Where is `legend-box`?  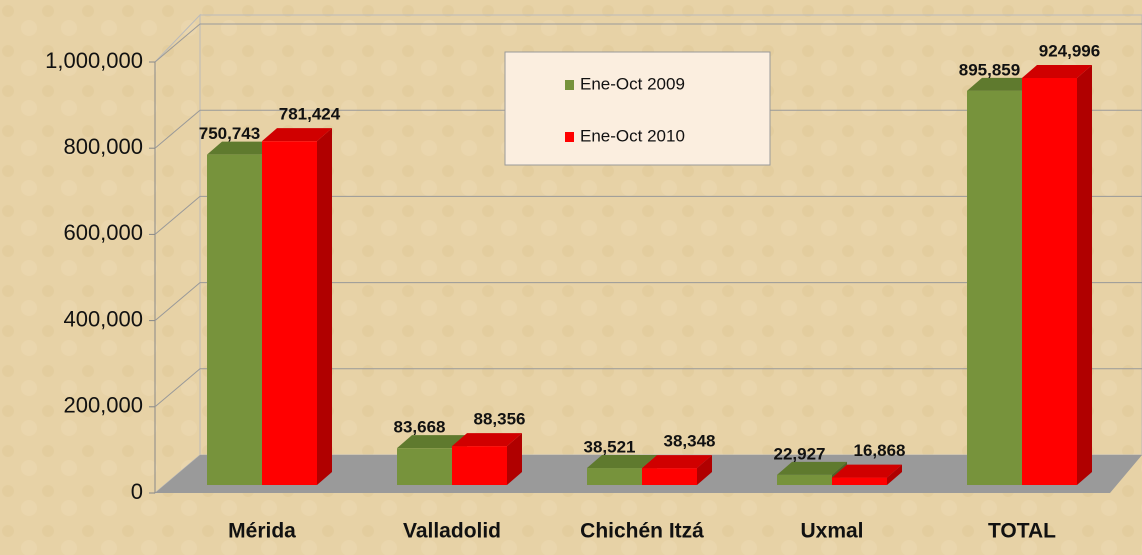
legend-box is located at coordinates (637, 108).